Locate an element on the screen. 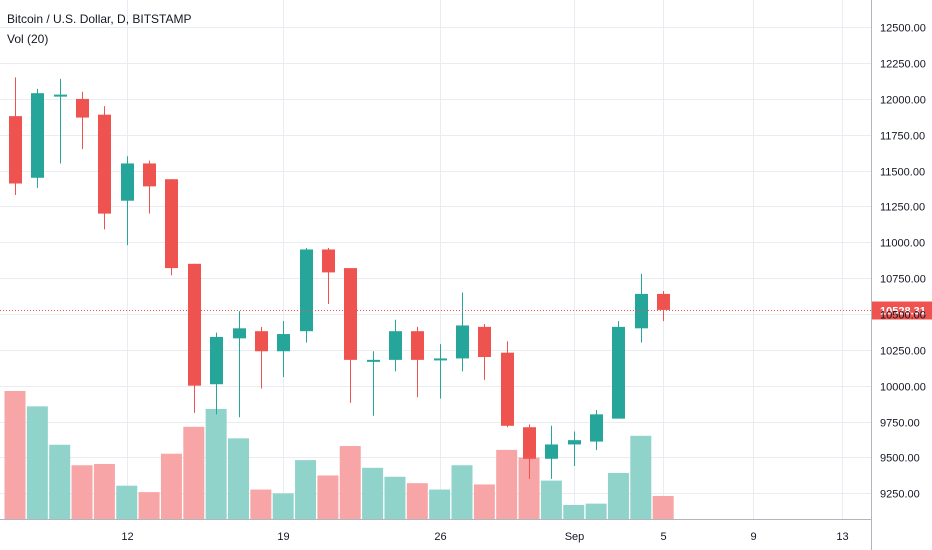 This screenshot has width=932, height=550. last-price-line: 10528.31 is located at coordinates (466, 310).